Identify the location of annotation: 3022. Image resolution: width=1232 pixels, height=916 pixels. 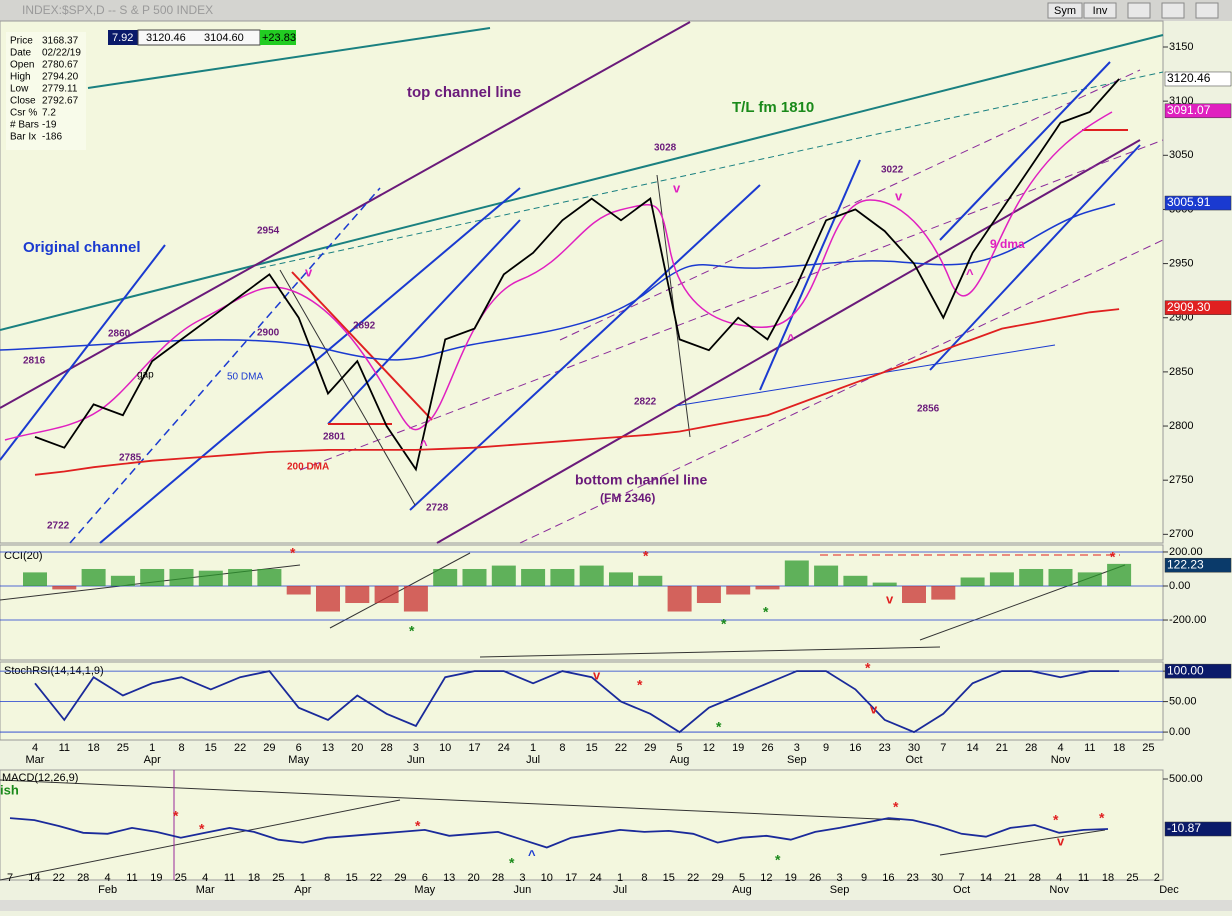
(892, 170).